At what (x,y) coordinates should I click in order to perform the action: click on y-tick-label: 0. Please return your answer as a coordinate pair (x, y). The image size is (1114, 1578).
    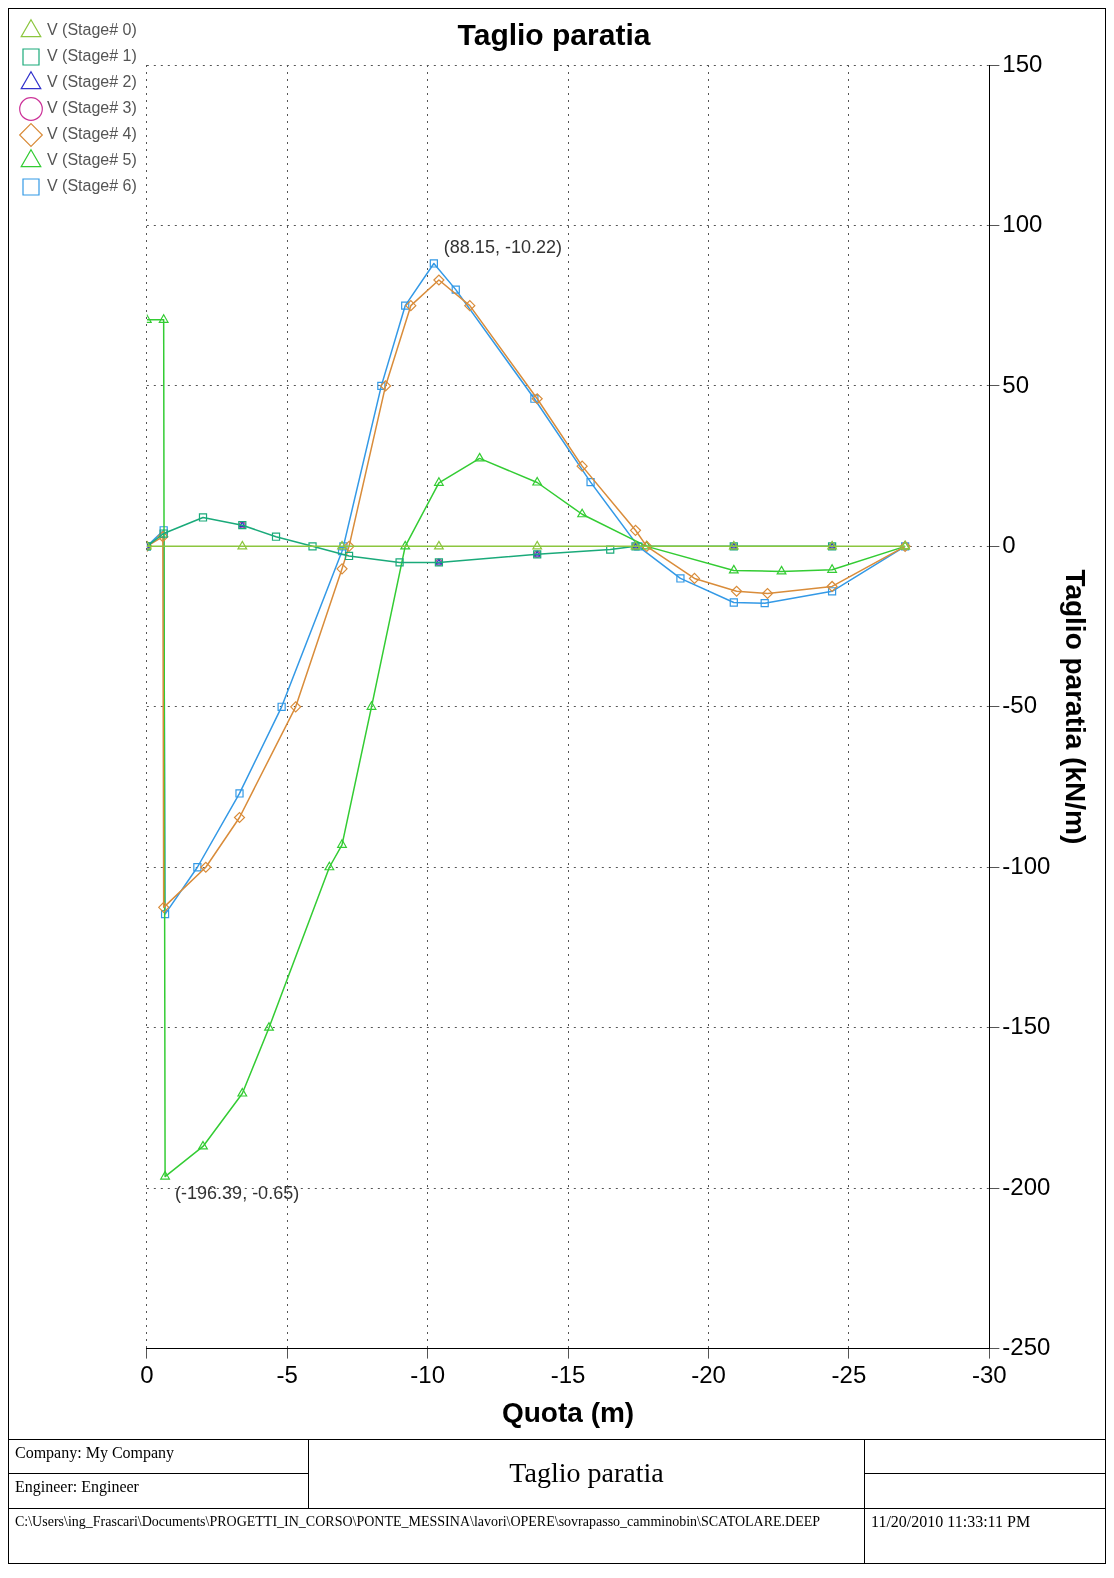
    Looking at the image, I should click on (1009, 544).